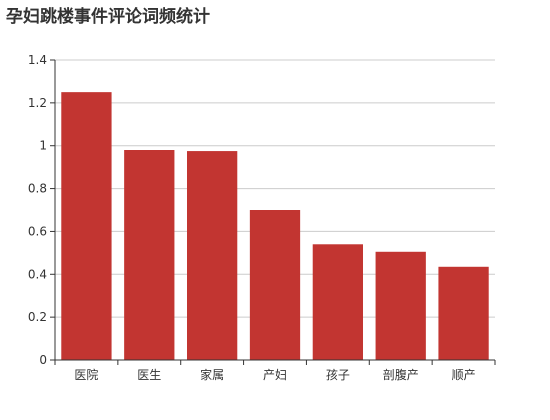  I want to click on y-tick-label: 1.4, so click(37, 60).